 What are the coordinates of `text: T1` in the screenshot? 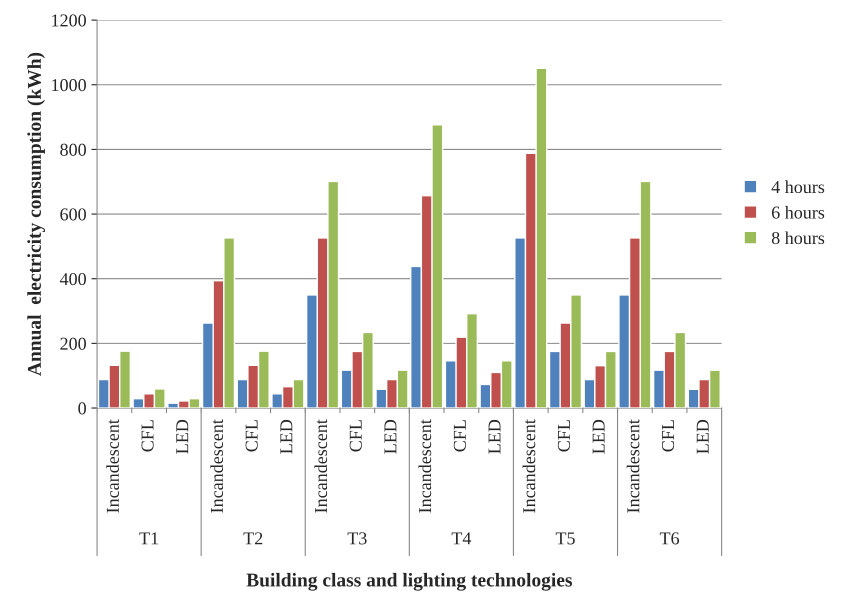 It's located at (148, 538).